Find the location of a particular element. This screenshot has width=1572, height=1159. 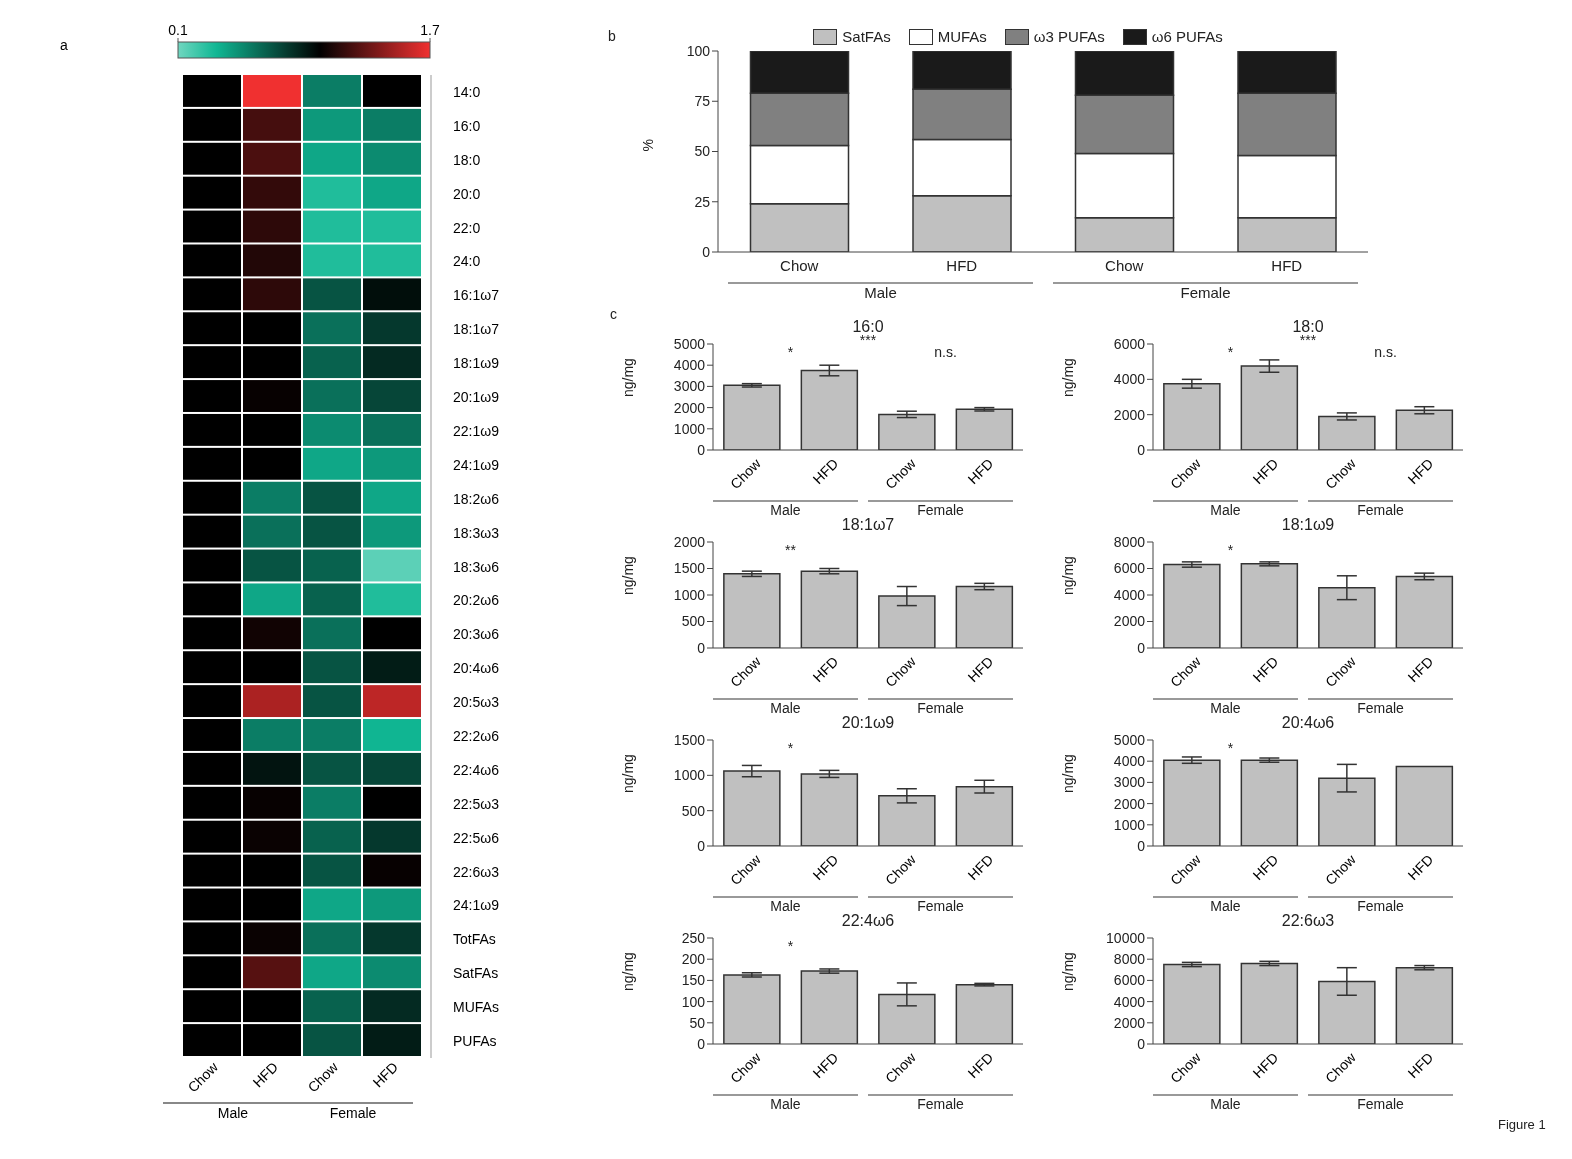

y-tick-label: 20:3ω6 is located at coordinates (476, 634).